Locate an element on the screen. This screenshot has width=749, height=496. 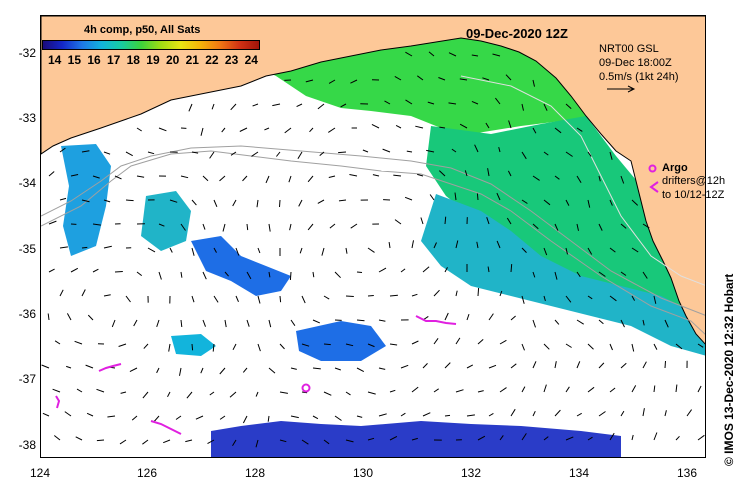
y-tick-label: -37 is located at coordinates (27, 379).